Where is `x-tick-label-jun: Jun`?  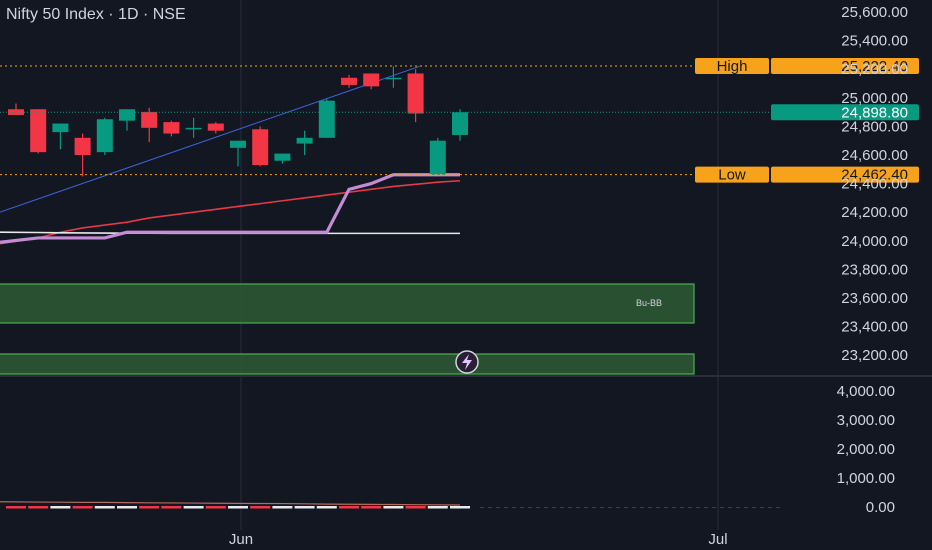
x-tick-label-jun: Jun is located at coordinates (241, 539).